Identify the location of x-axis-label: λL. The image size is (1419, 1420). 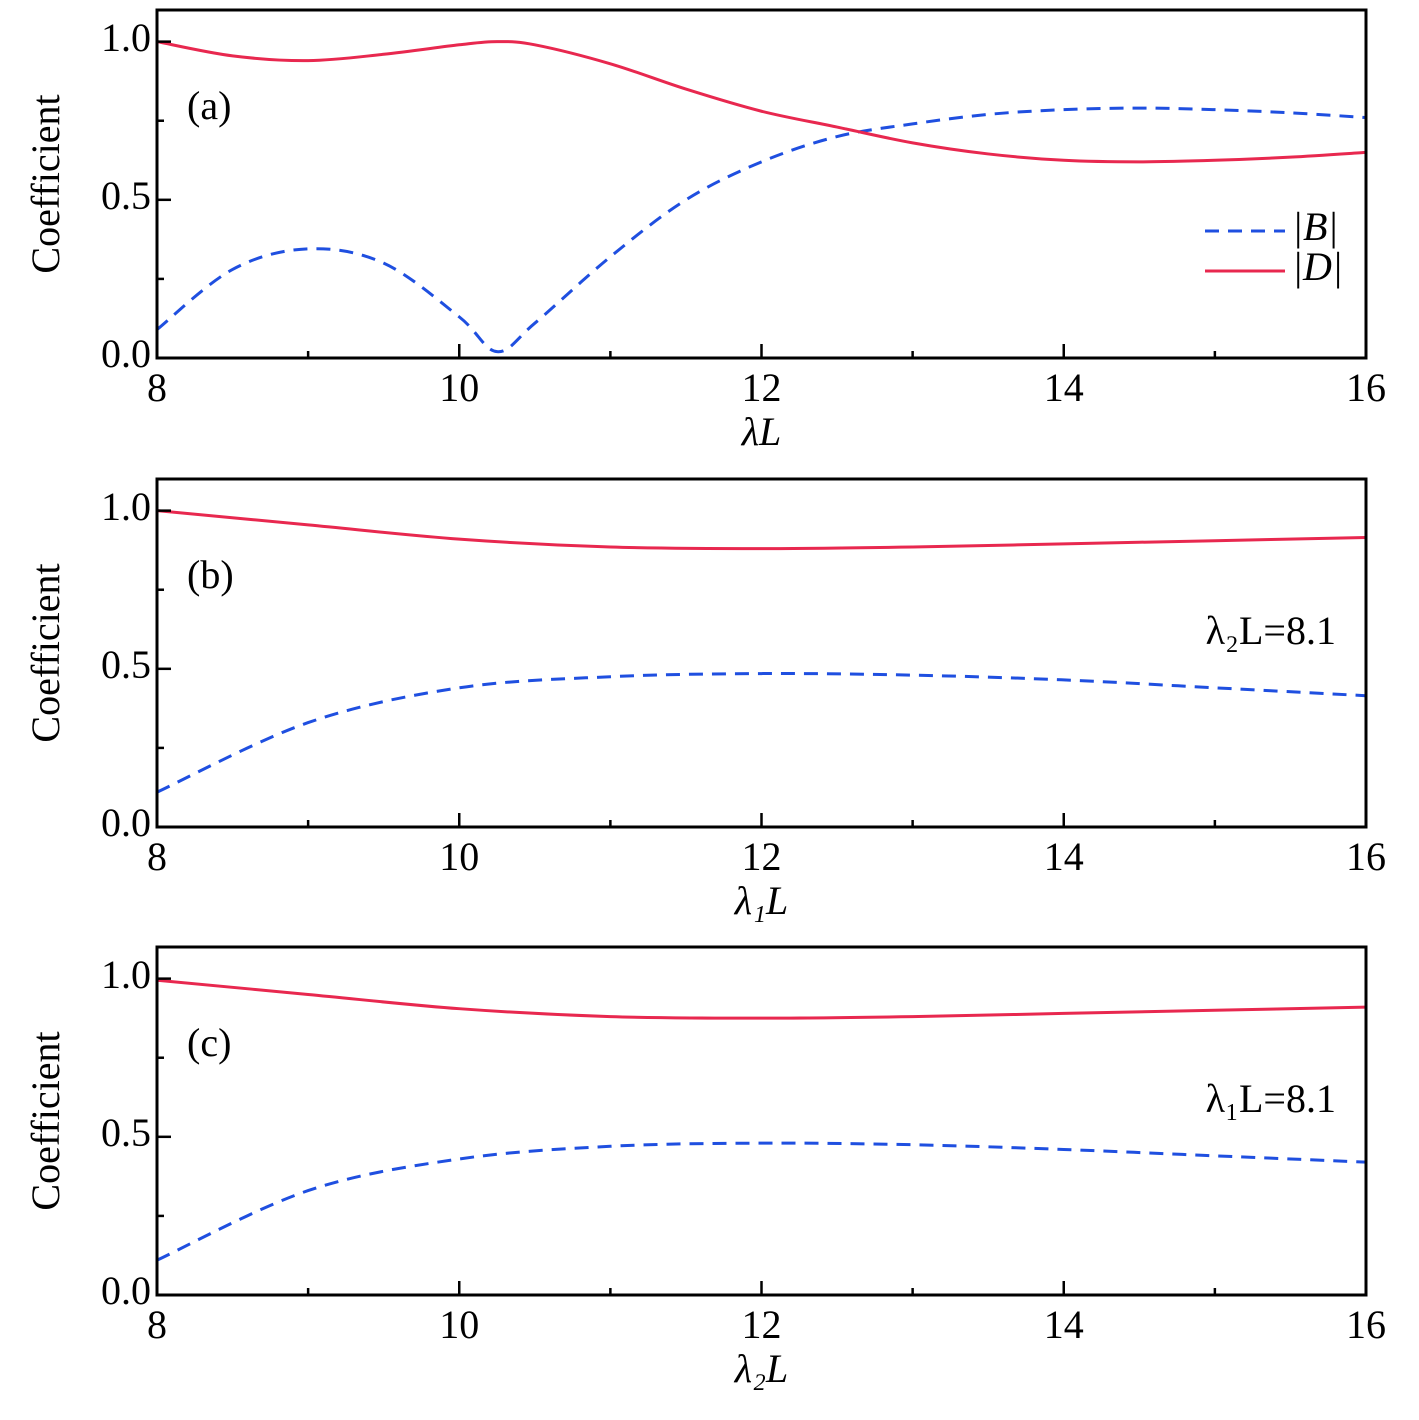
(761, 431).